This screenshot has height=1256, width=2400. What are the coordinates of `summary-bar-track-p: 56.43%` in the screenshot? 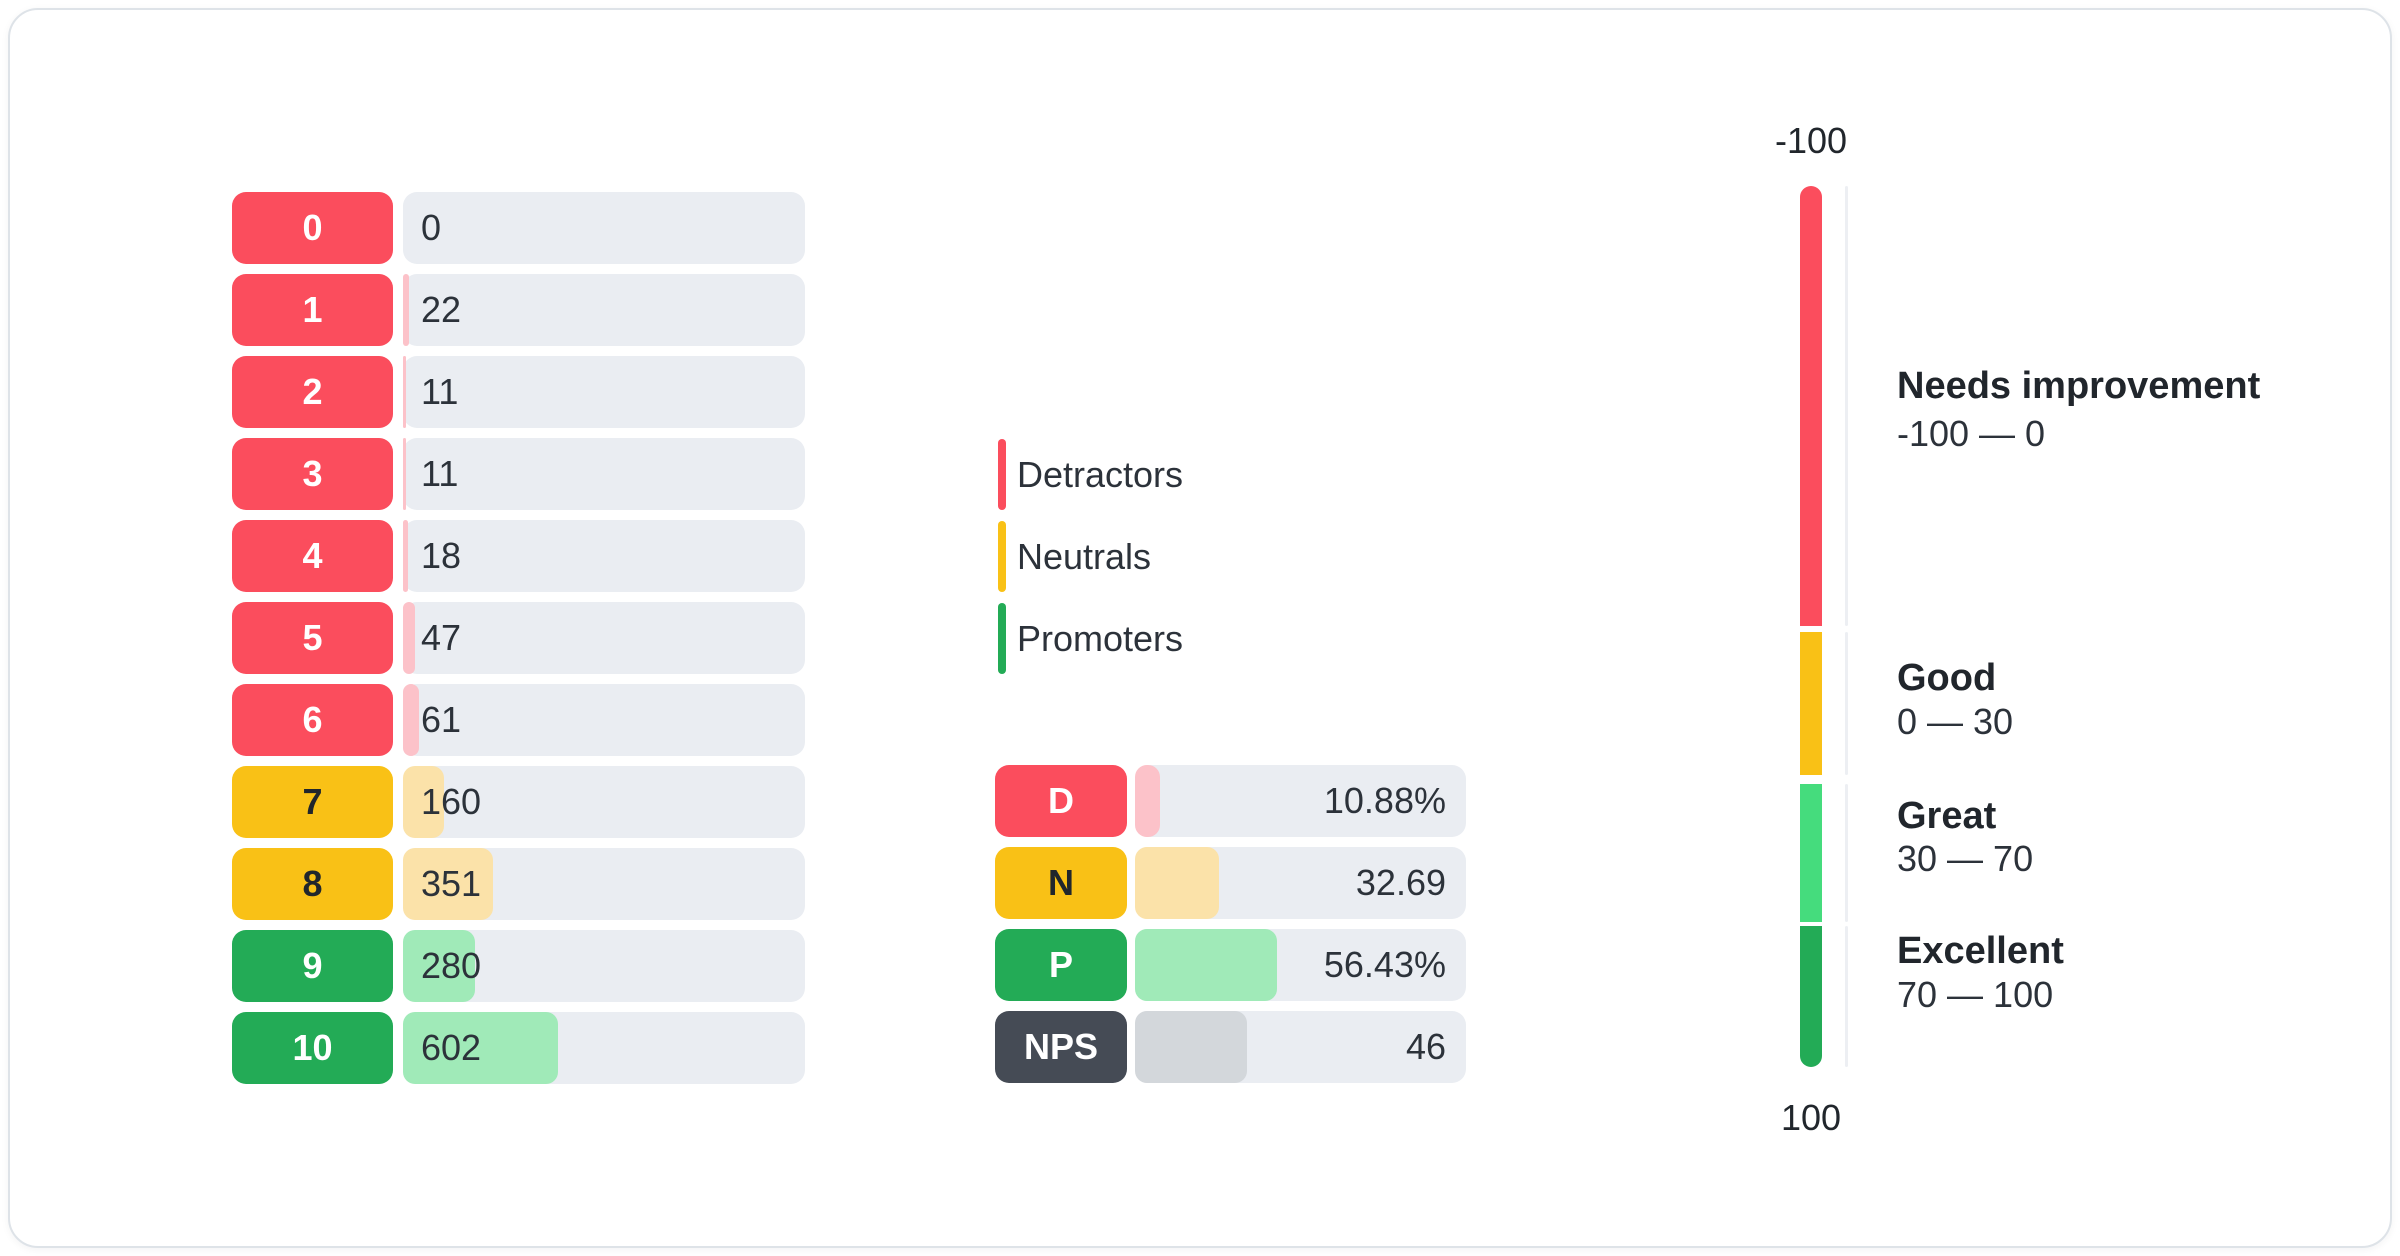 It's located at (1300, 965).